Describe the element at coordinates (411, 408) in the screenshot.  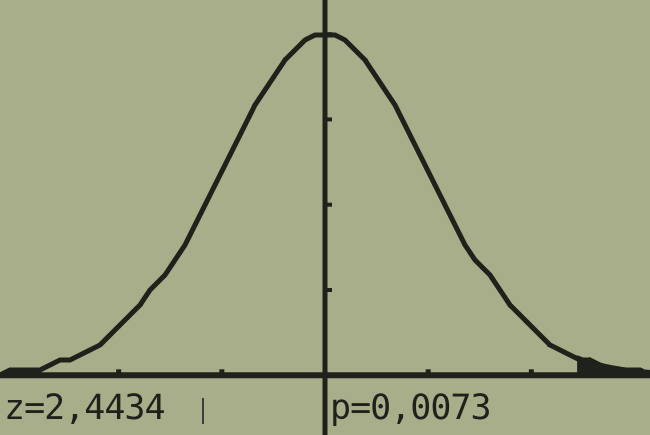
I see `p-value-readout: p=0,0073` at that location.